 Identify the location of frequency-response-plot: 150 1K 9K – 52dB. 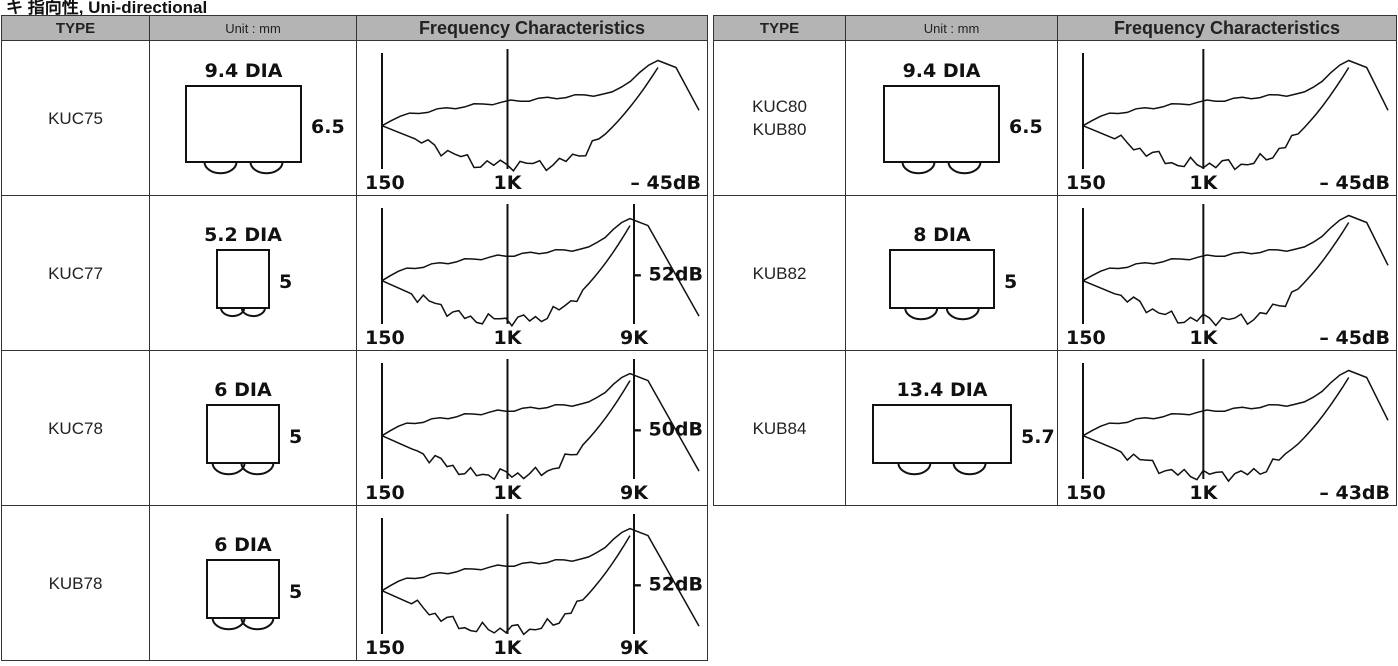
(534, 276).